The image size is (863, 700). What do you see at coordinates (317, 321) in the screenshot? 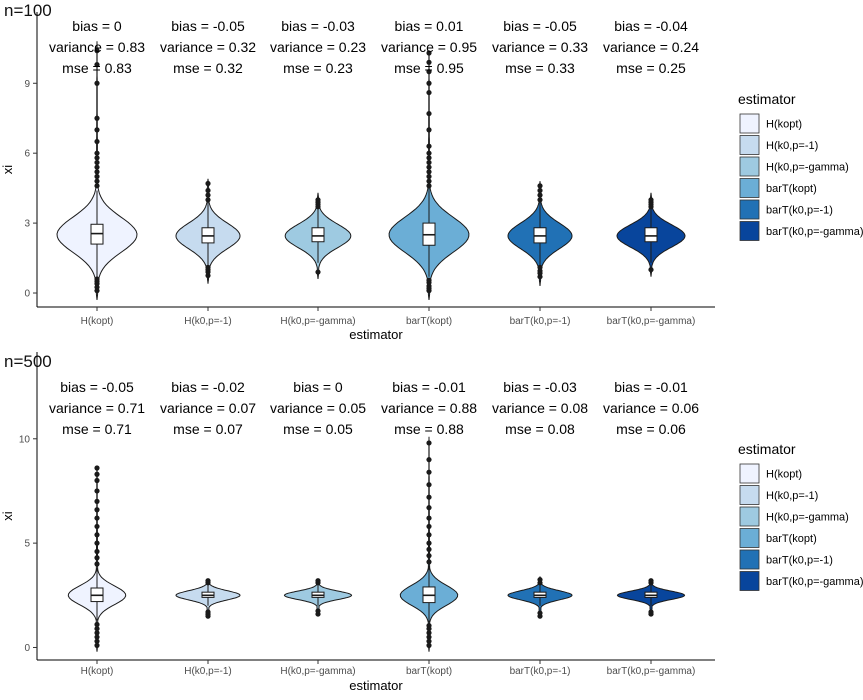
I see `x-tick-label: H(k0,p=-gamma)` at bounding box center [317, 321].